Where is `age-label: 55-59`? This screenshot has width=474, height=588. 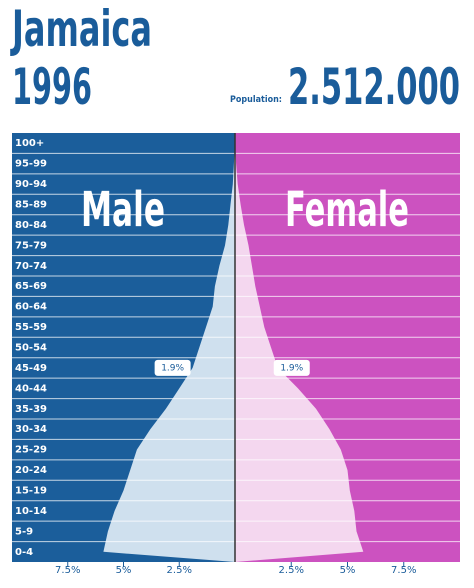 age-label: 55-59 is located at coordinates (31, 327).